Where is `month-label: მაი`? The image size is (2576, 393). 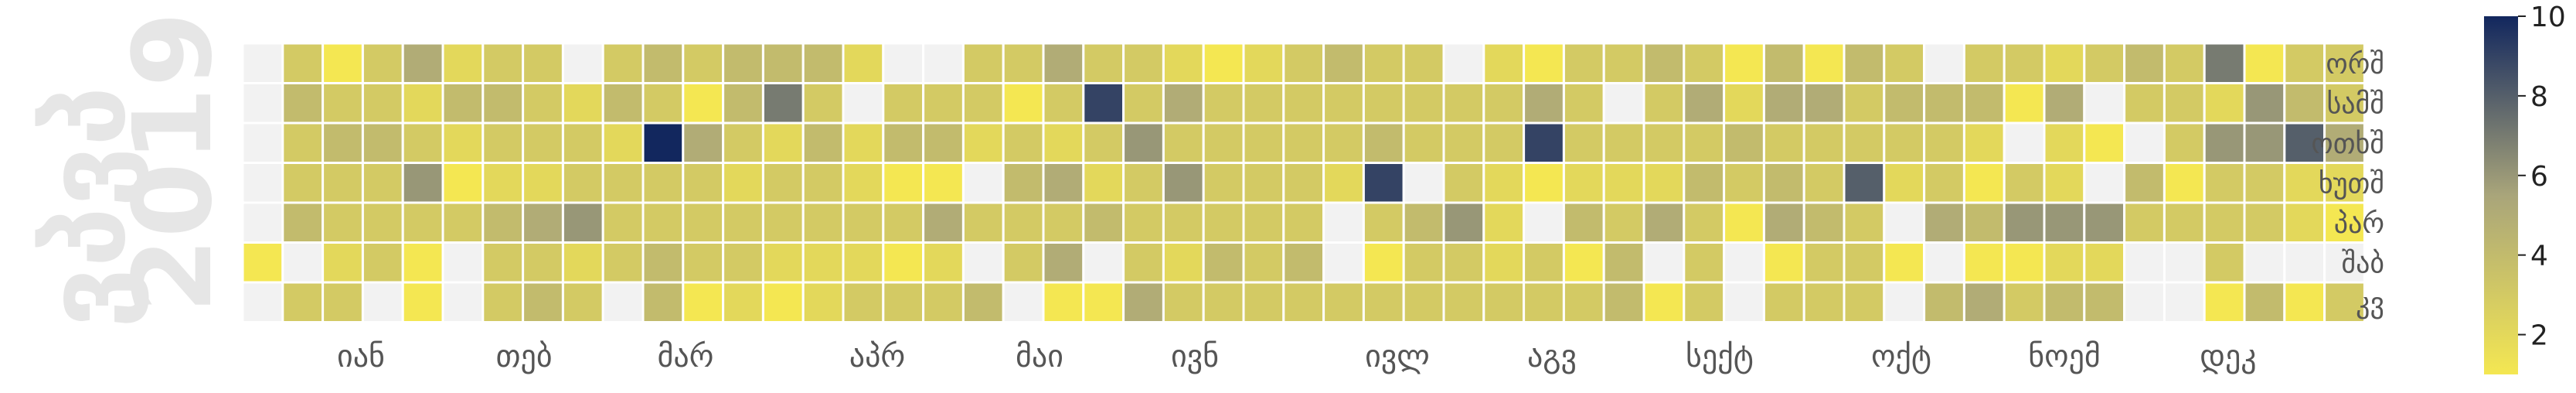
month-label: მაი is located at coordinates (1039, 356).